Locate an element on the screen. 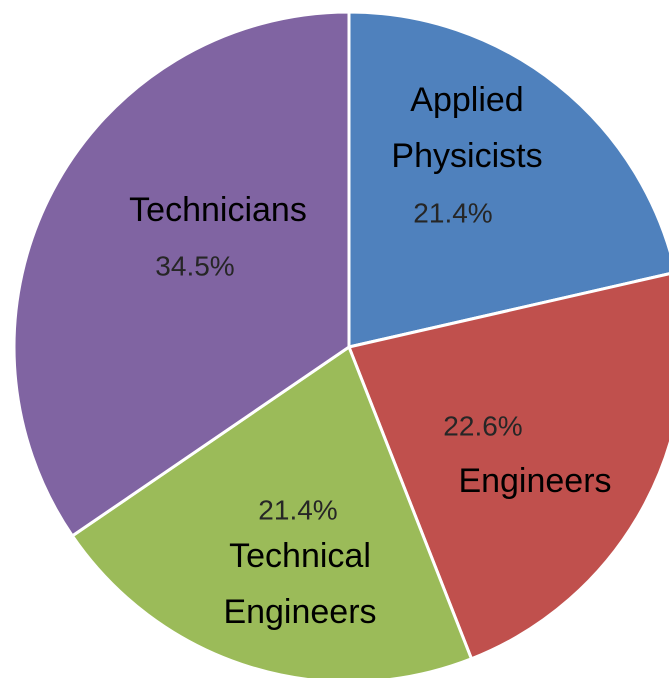 The height and width of the screenshot is (678, 669). slice-label: Engineers is located at coordinates (534, 481).